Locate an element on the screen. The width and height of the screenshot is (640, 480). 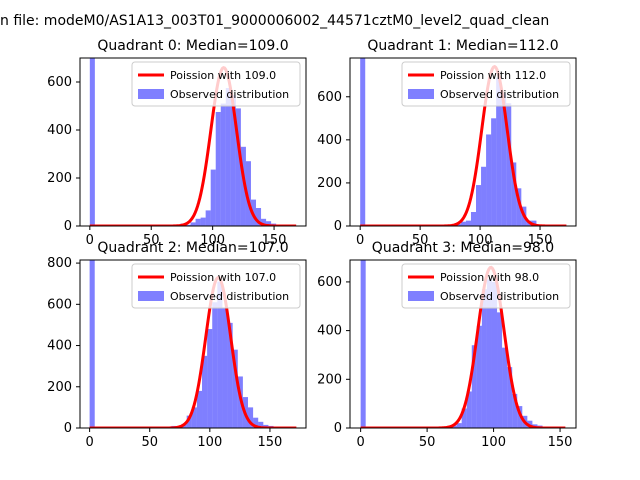
chart-title: Quadrant 1: Median=112.0 is located at coordinates (462, 46).